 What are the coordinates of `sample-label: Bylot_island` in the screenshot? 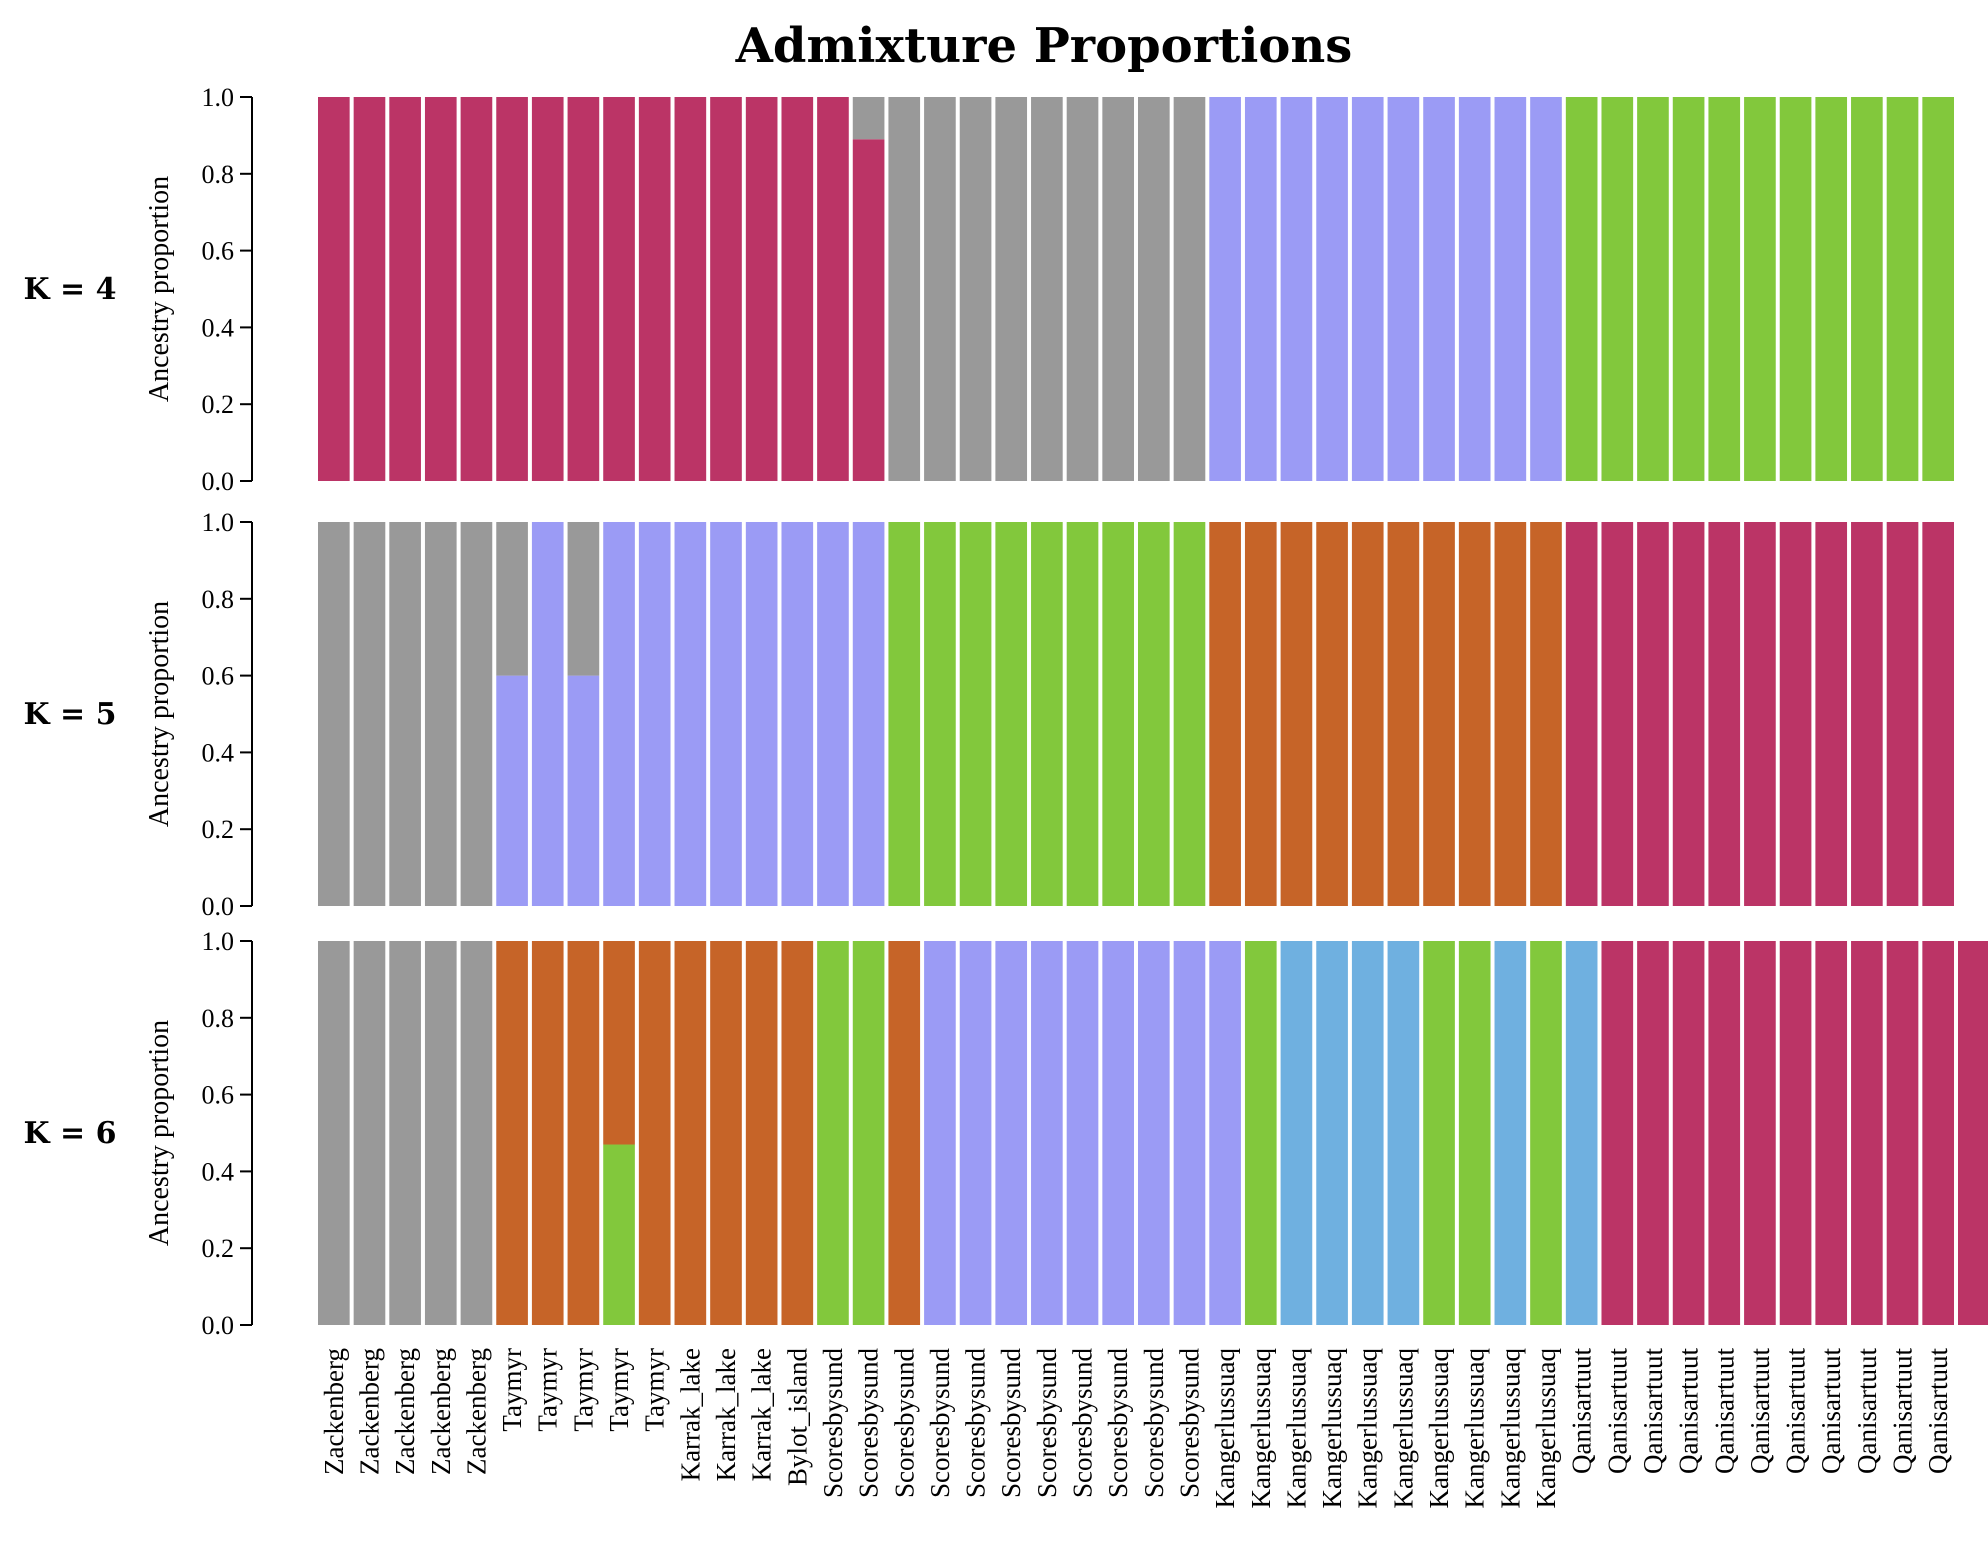 It's located at (797, 1417).